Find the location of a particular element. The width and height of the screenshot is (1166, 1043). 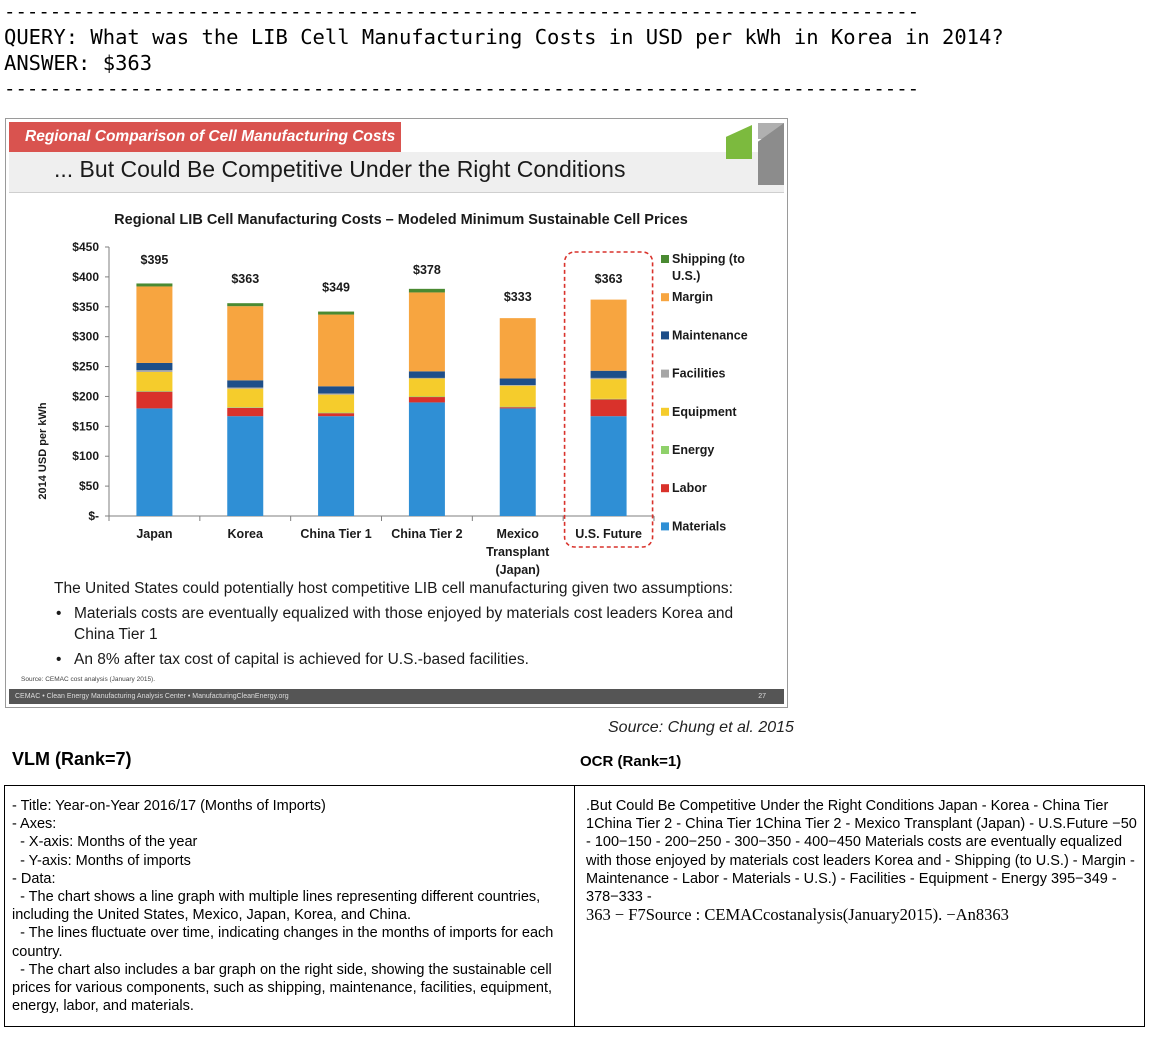

x-category-label: Japan is located at coordinates (154, 534).